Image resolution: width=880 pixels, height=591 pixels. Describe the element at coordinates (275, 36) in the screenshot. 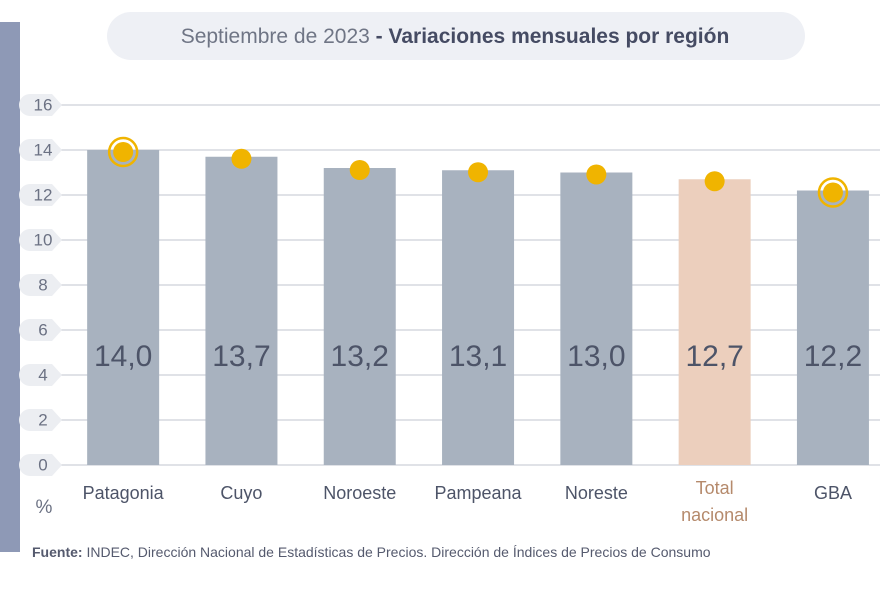

I see `title: Septiembre de 2023` at that location.